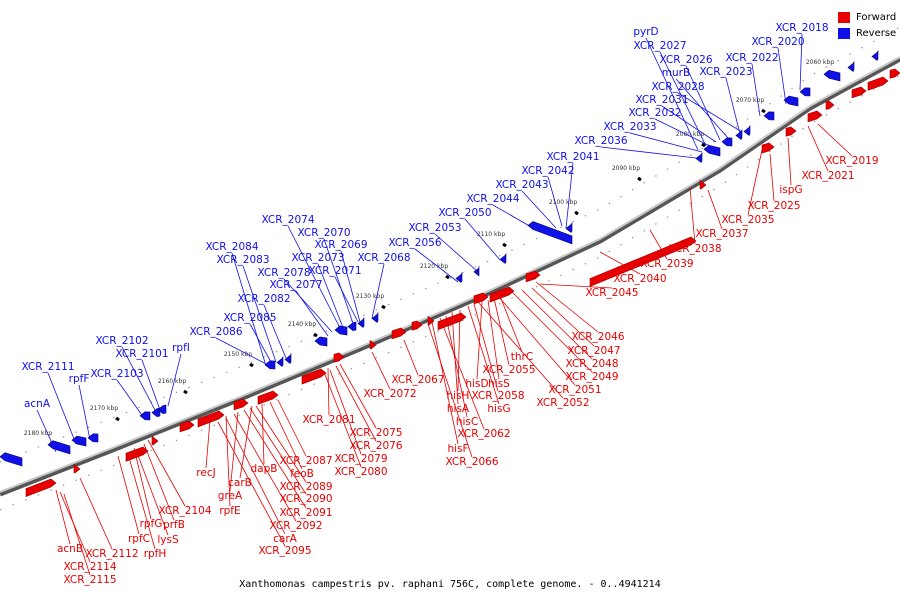 This screenshot has height=600, width=900. I want to click on reverse-leader-xcr-2078, so click(308, 305).